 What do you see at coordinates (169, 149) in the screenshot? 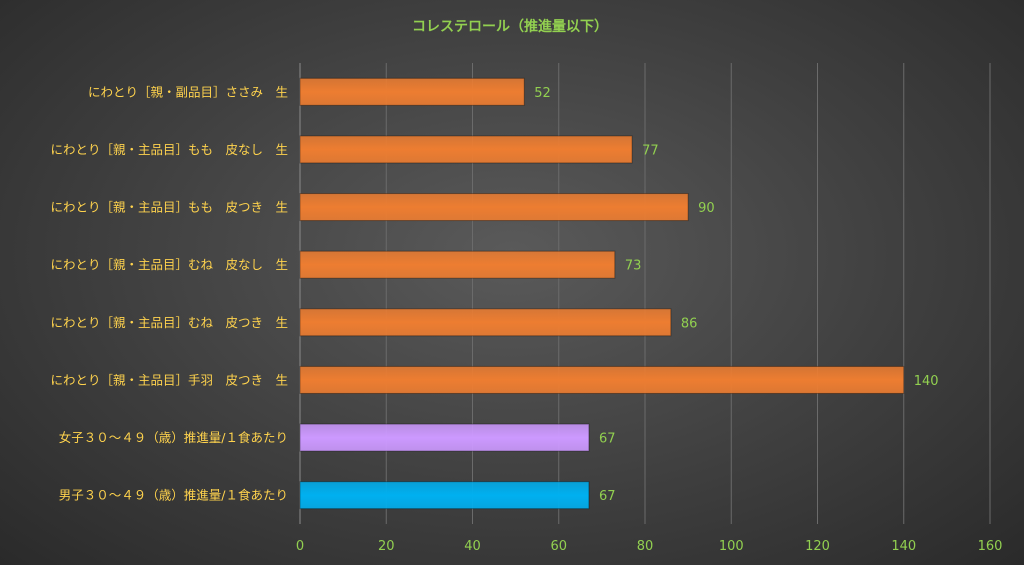
I see `category-label: にわとり［親・主品目］もも 皮なし 生` at bounding box center [169, 149].